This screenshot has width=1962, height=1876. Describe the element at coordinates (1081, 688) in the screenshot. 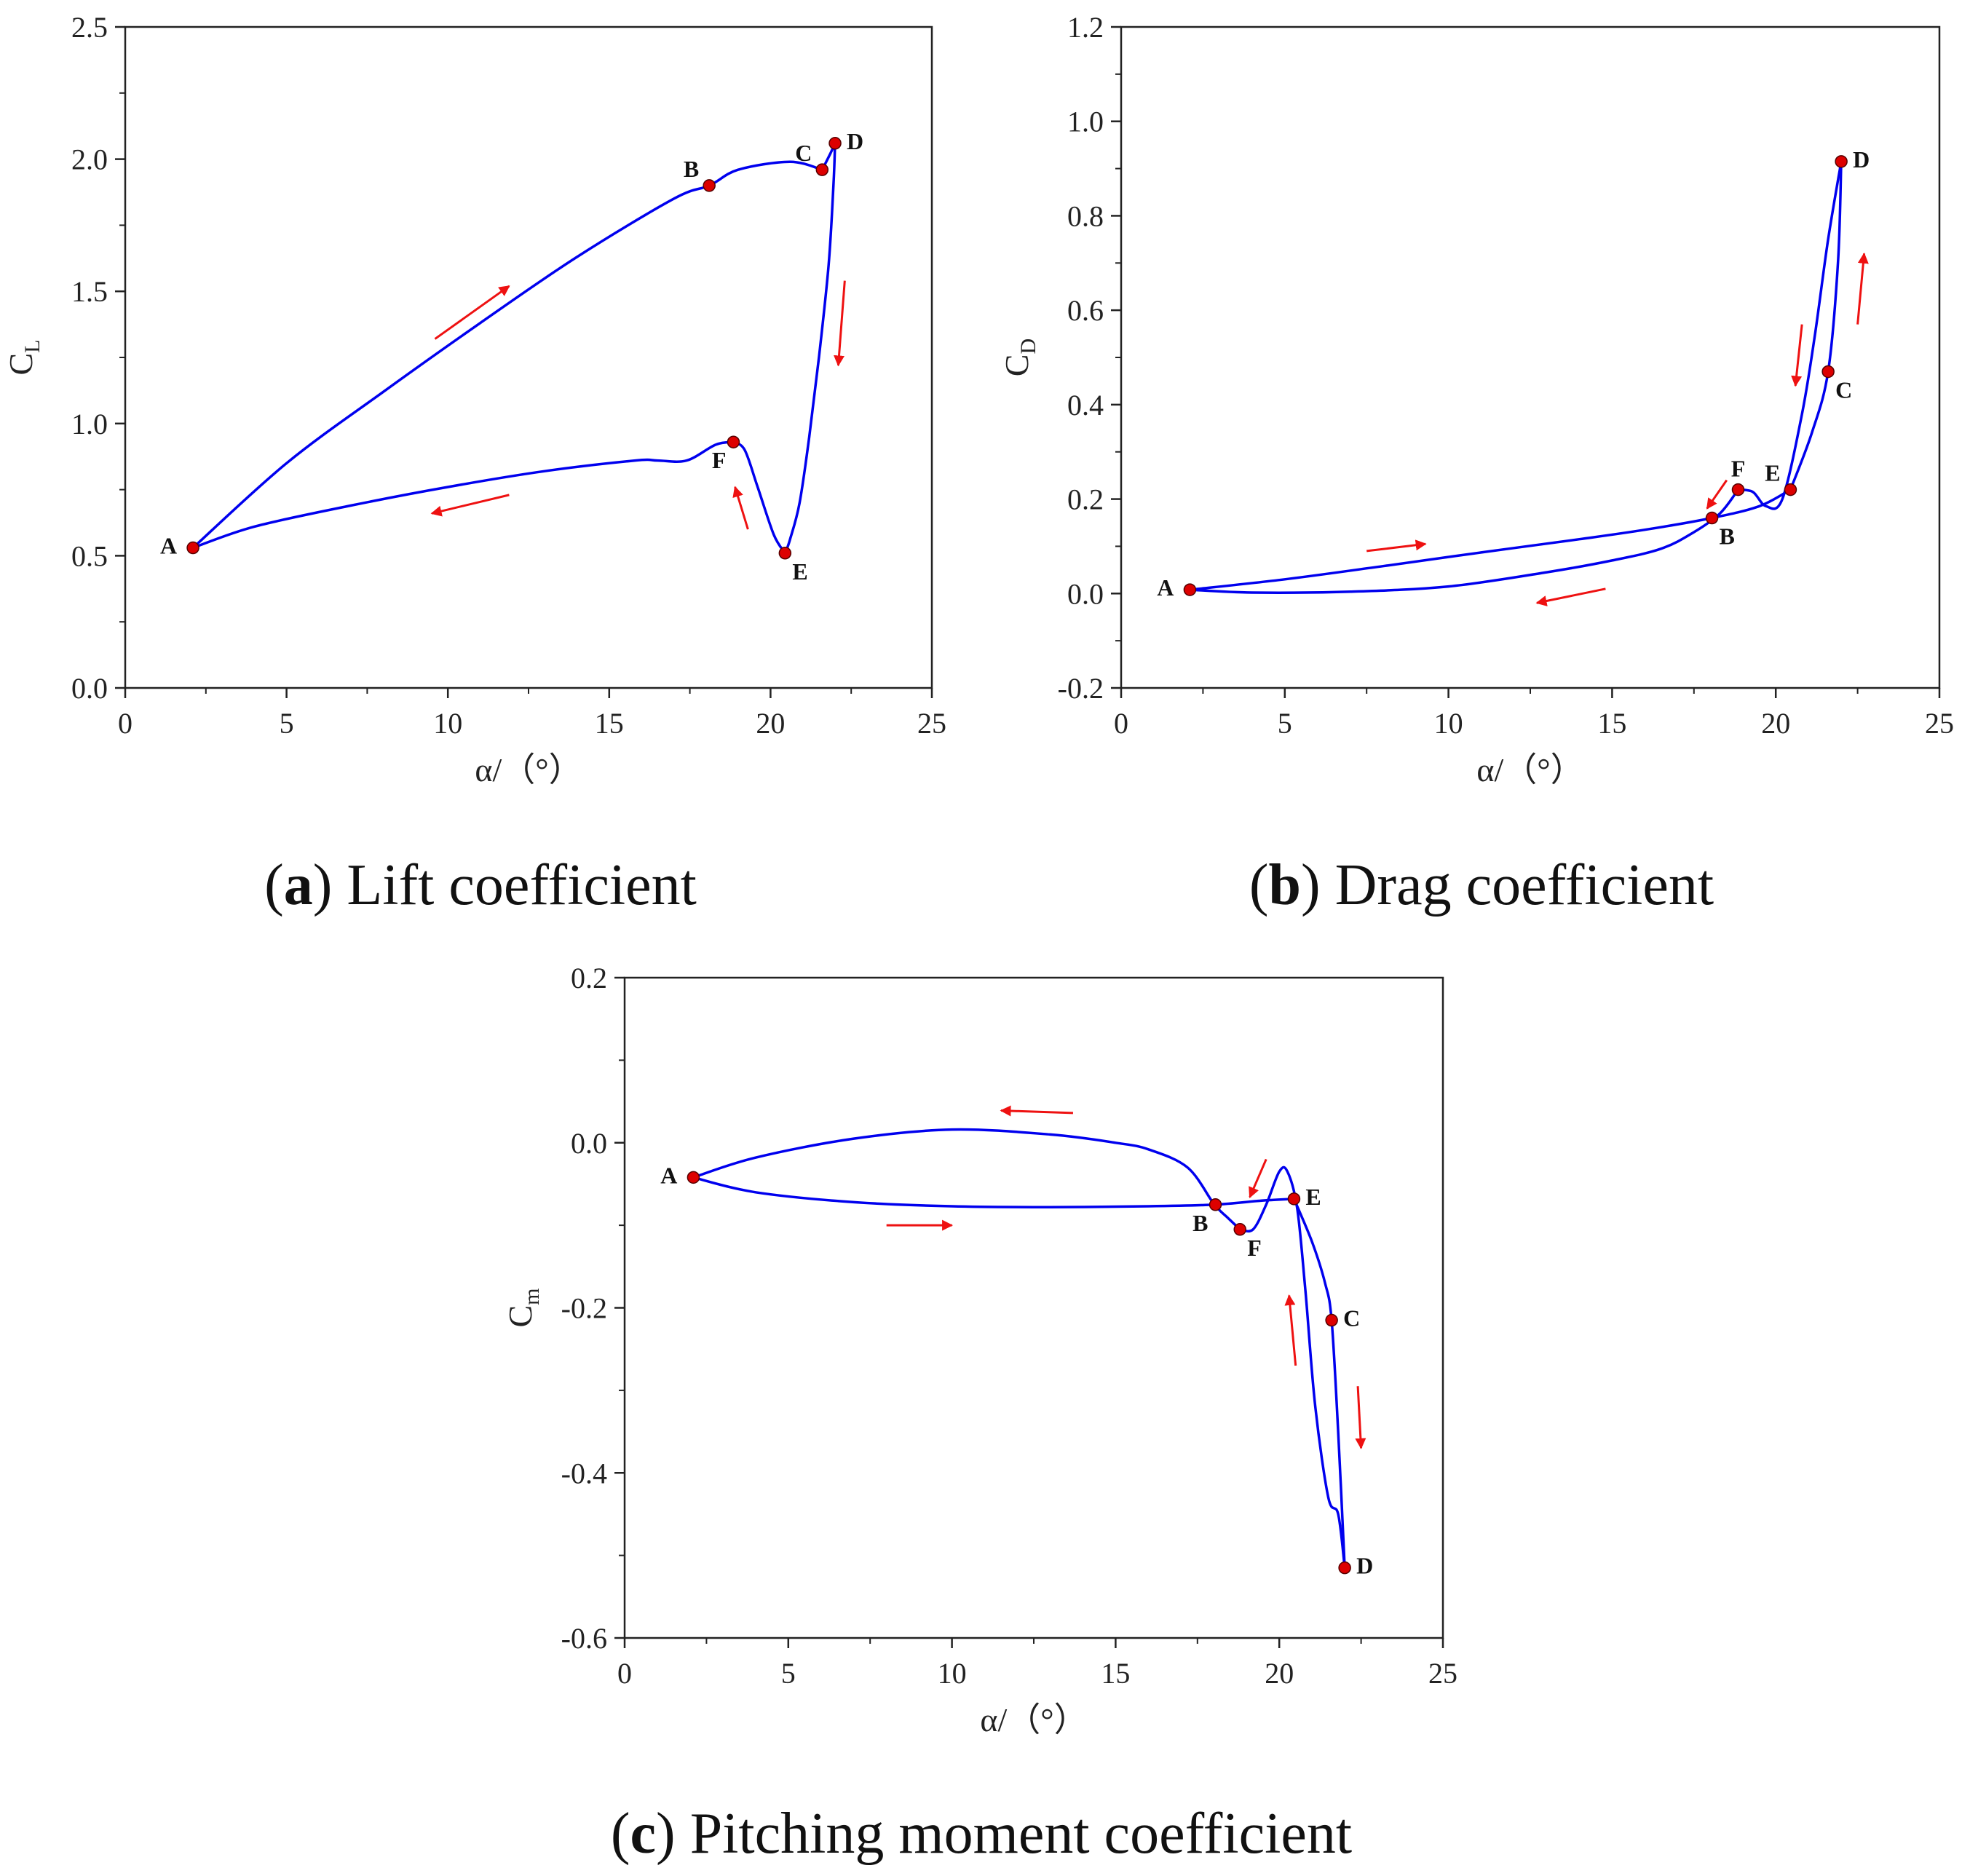

I see `y-tick-label: -0.2` at that location.